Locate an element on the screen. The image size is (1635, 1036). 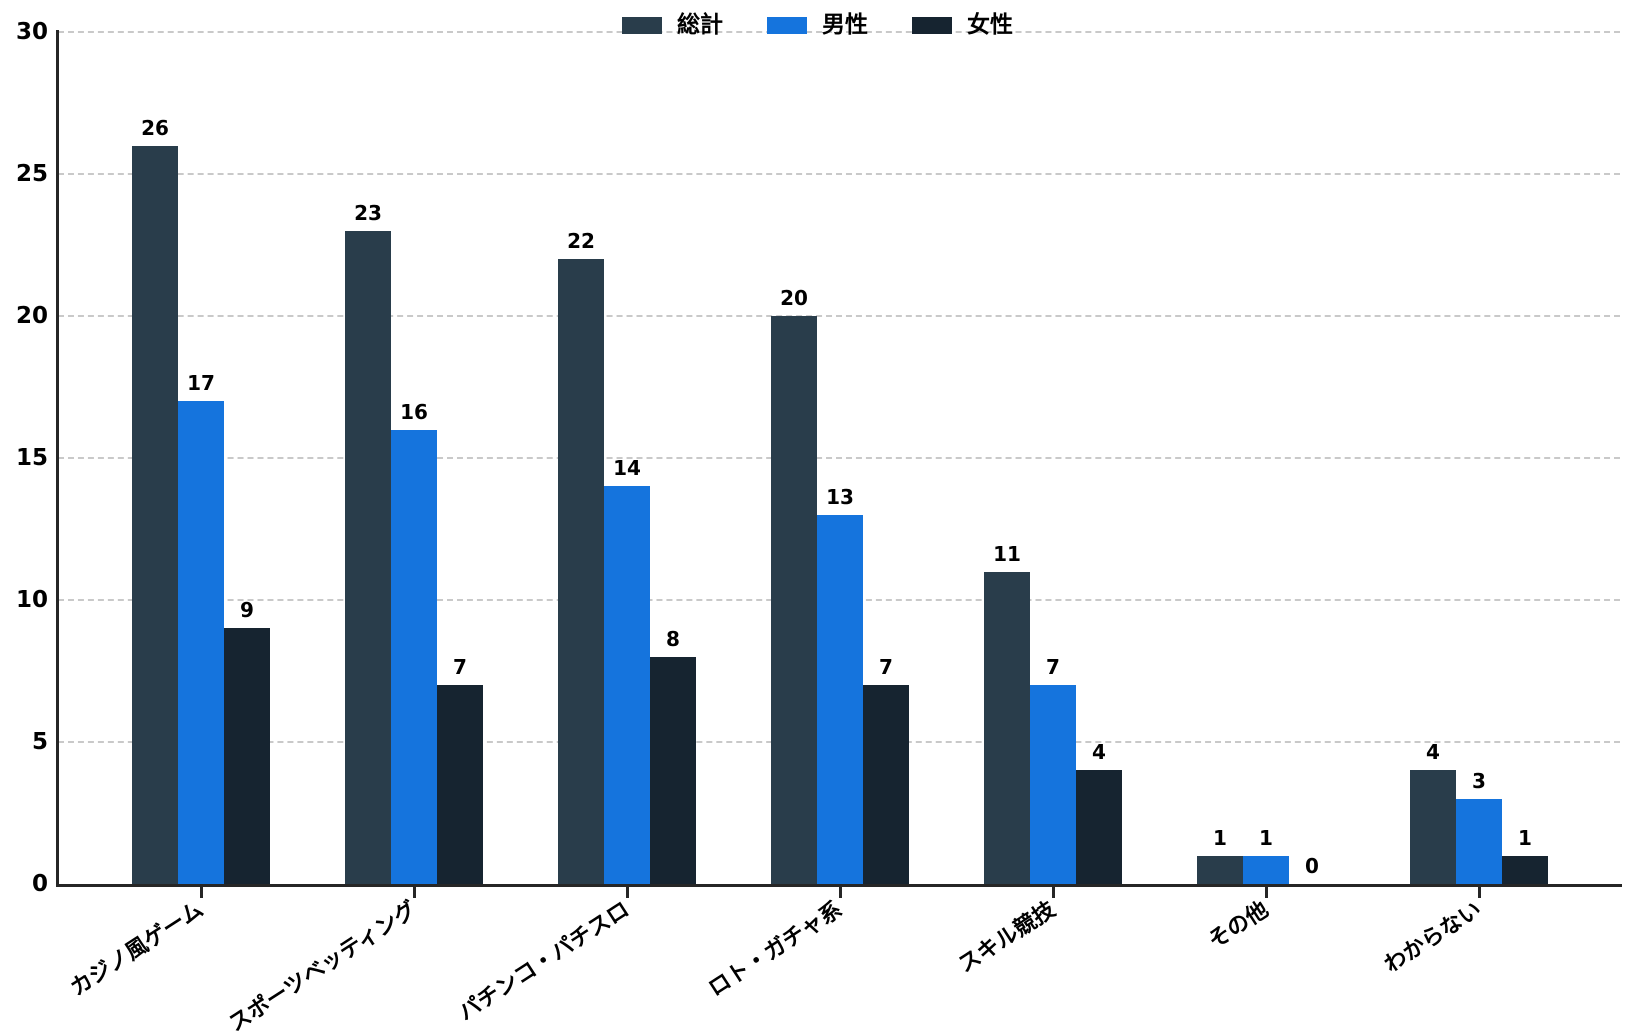
bar-value-label: 13 is located at coordinates (840, 496).